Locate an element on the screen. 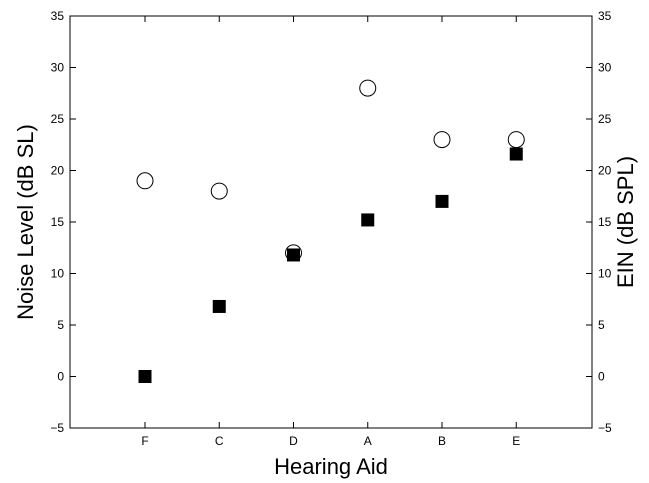 This screenshot has height=483, width=649. right-tick-label: 0 is located at coordinates (601, 377).